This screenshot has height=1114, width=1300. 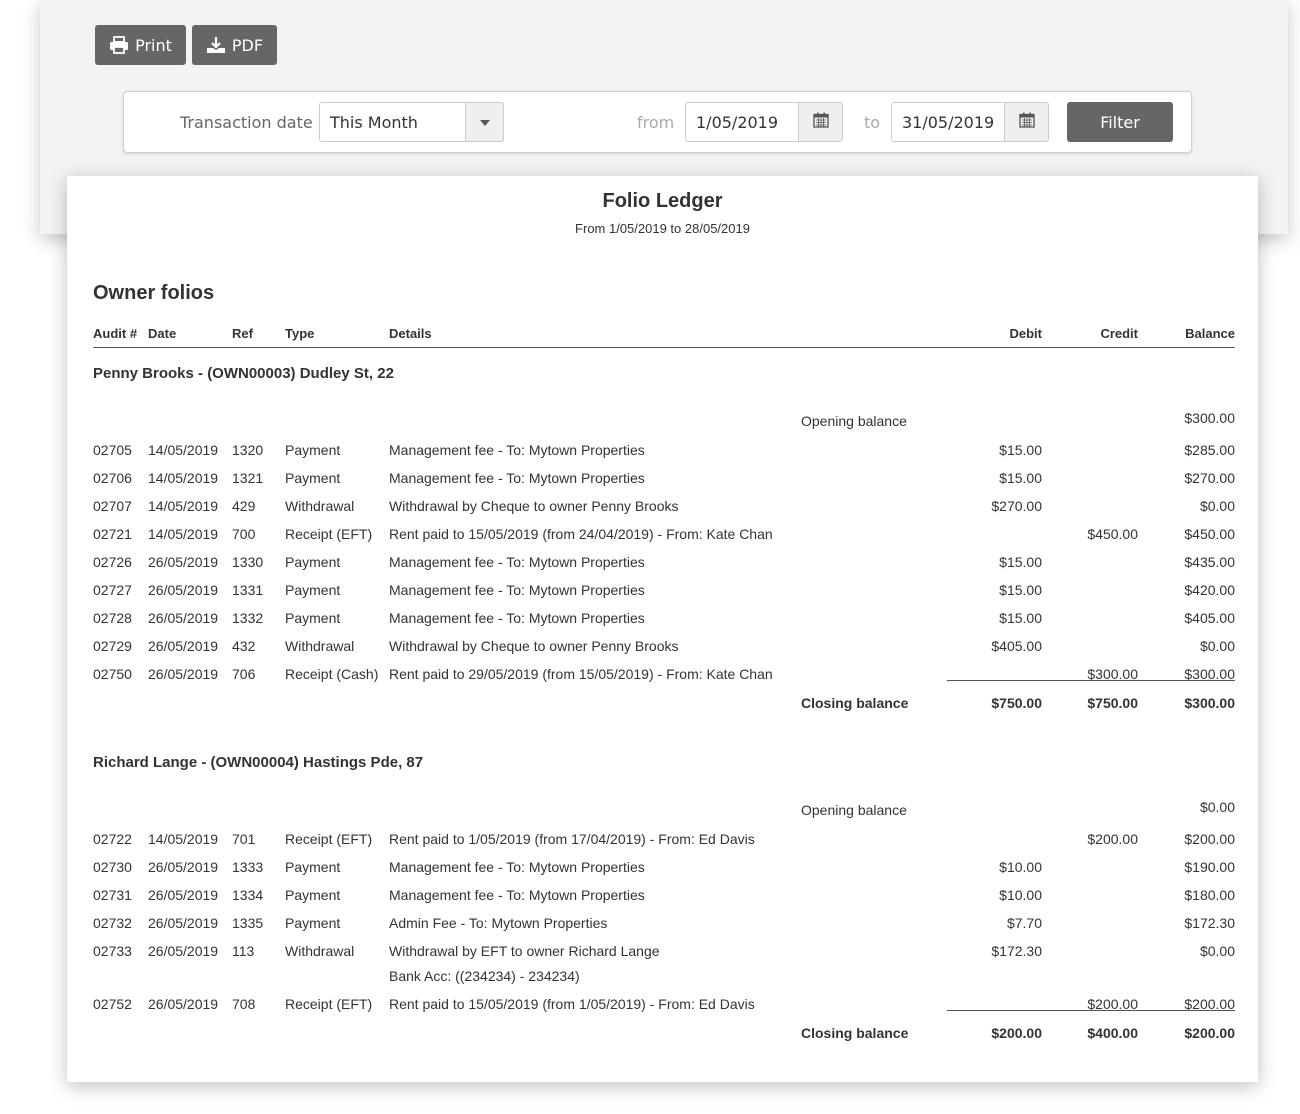 I want to click on cell-ref: 1320, so click(x=248, y=450).